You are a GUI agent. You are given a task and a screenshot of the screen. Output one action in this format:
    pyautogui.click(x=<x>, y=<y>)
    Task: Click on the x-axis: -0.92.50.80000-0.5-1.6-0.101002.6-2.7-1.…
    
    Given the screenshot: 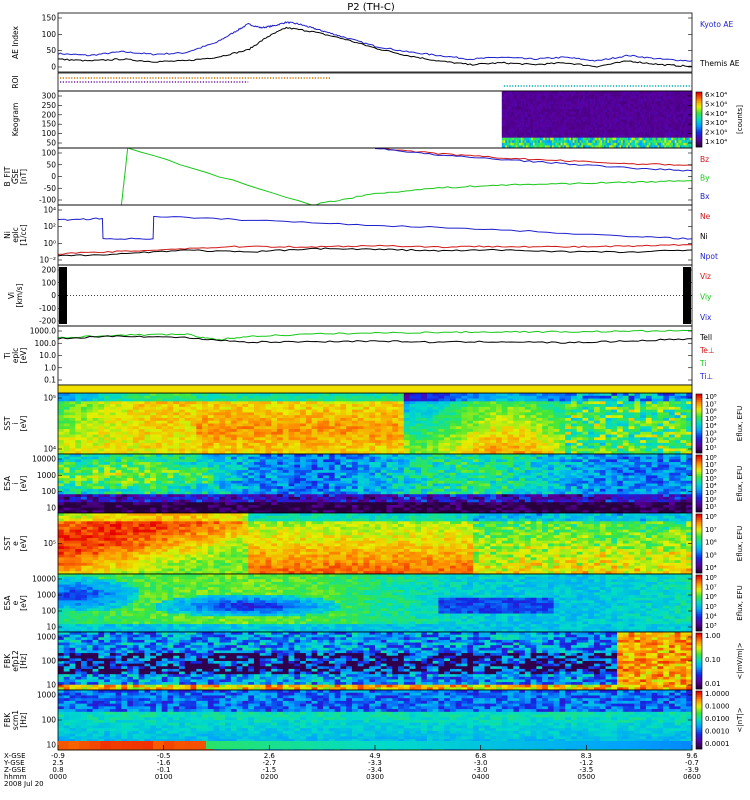 What is the action you would take?
    pyautogui.click(x=352, y=766)
    